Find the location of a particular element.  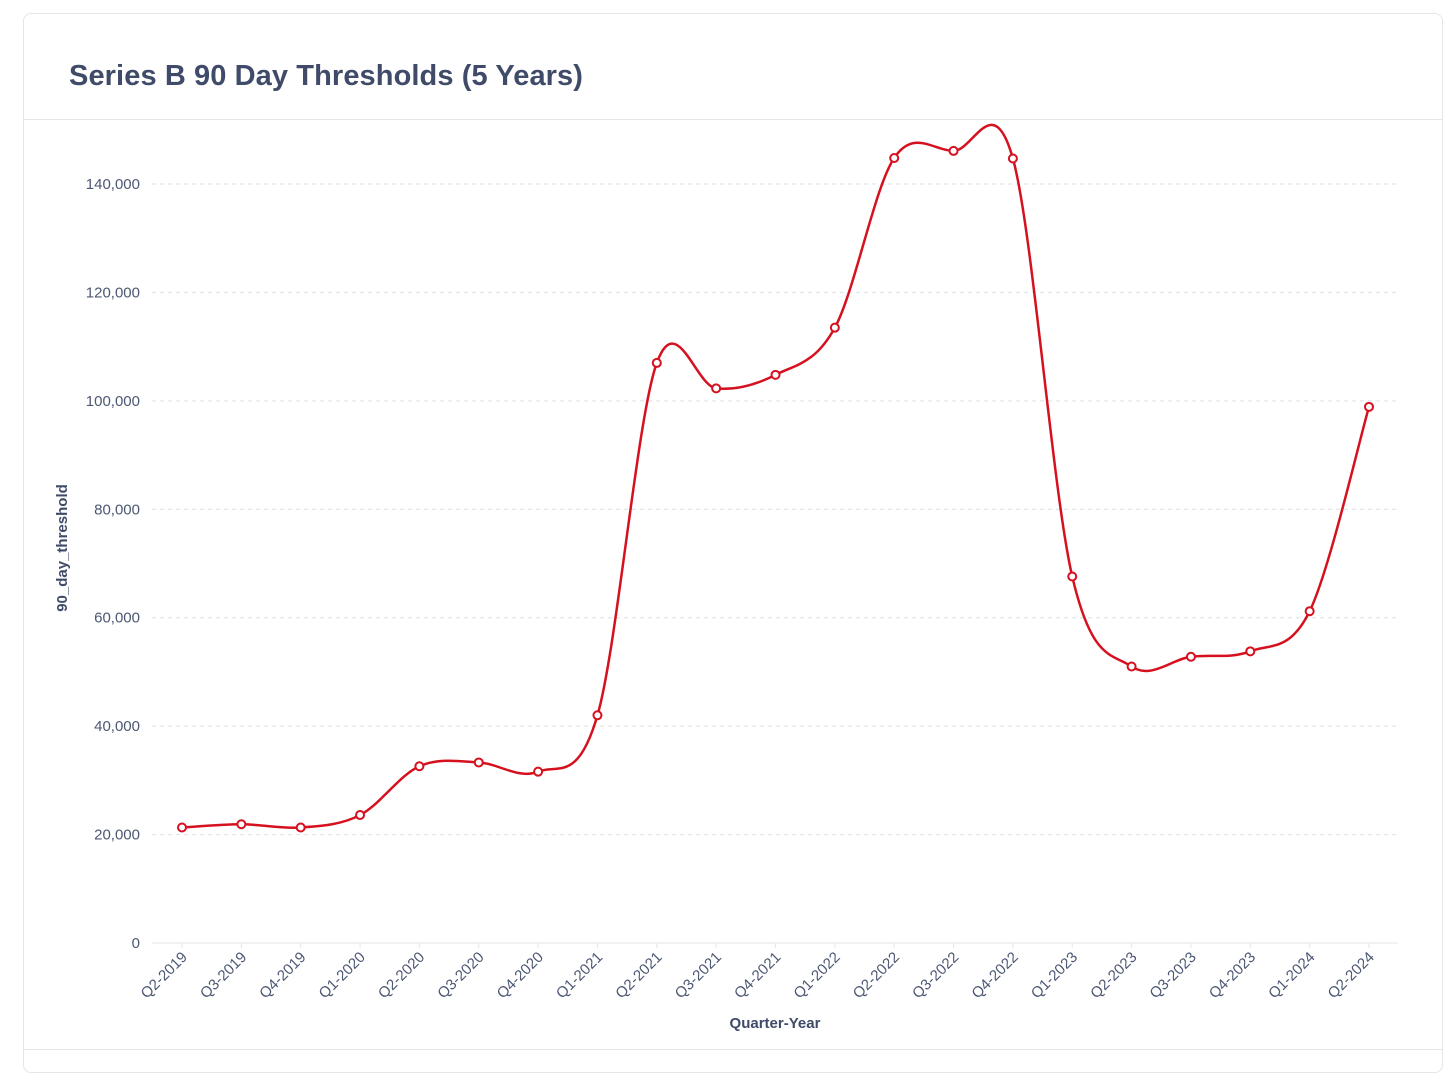

card-title: Series B 90 Day Thresholds (5 Years) is located at coordinates (326, 76).